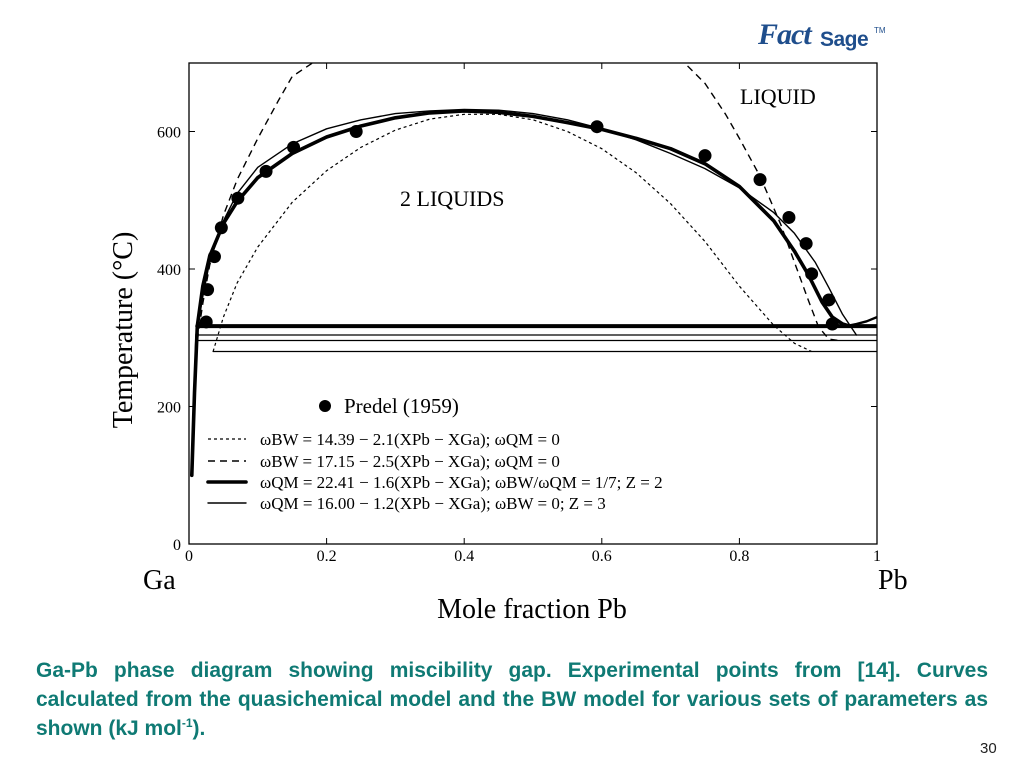 The image size is (1024, 768). What do you see at coordinates (169, 408) in the screenshot?
I see `y-tick-label: 200` at bounding box center [169, 408].